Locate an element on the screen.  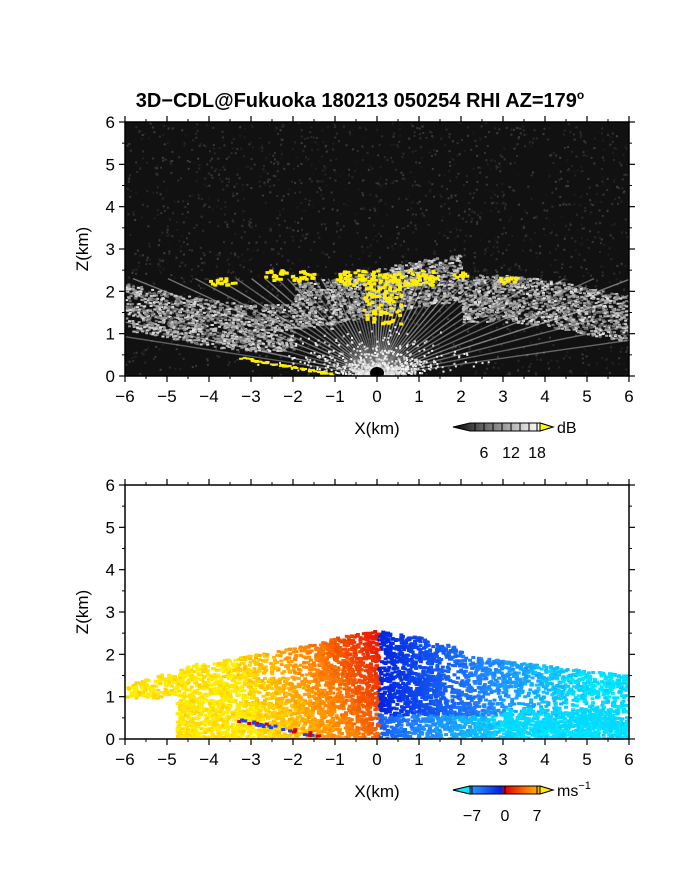
power-x-axis-label: X(km) is located at coordinates (376, 428).